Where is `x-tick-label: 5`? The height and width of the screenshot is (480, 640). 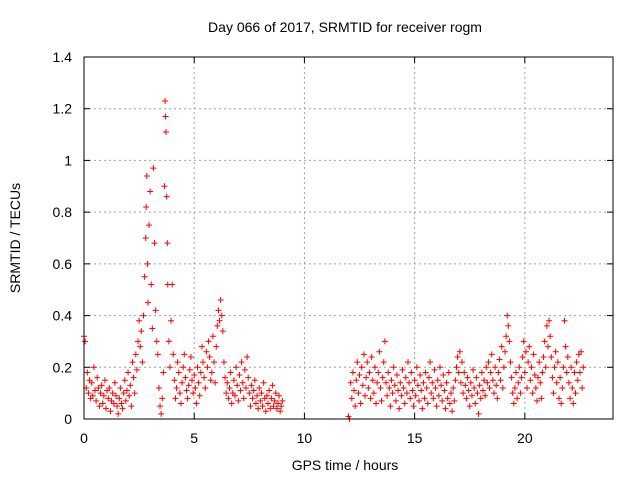 x-tick-label: 5 is located at coordinates (194, 438).